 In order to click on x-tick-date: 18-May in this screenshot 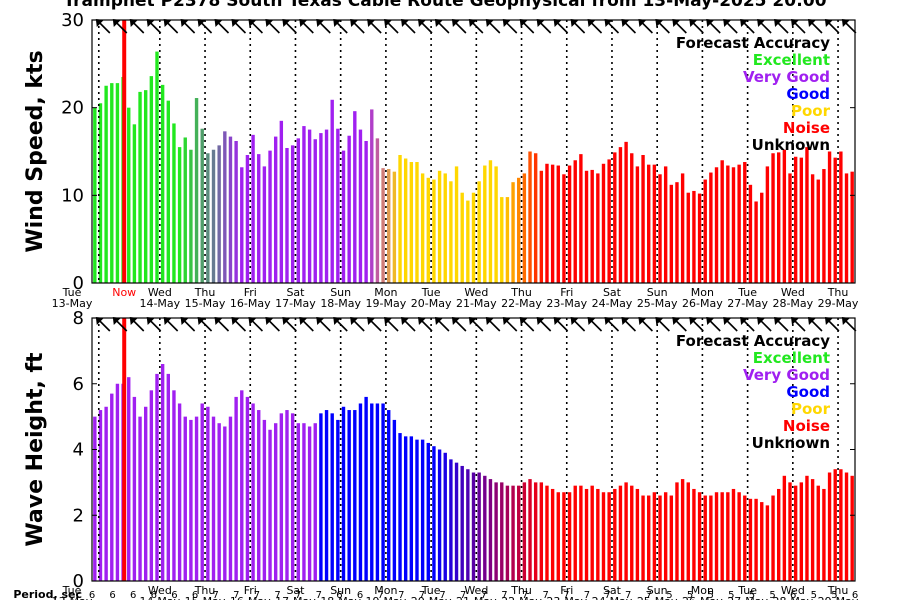, I will do `click(340, 597)`.